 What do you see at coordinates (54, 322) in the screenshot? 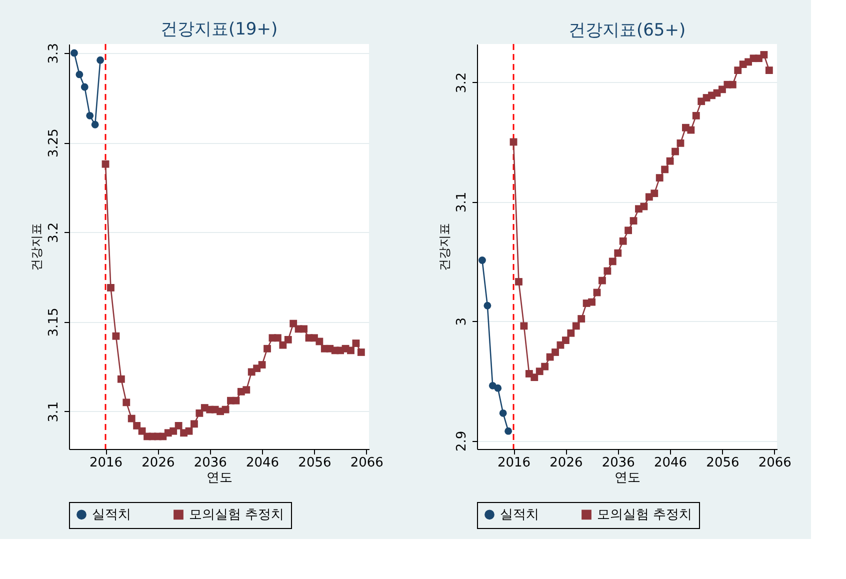
I see `y-tick-label: 3.15` at bounding box center [54, 322].